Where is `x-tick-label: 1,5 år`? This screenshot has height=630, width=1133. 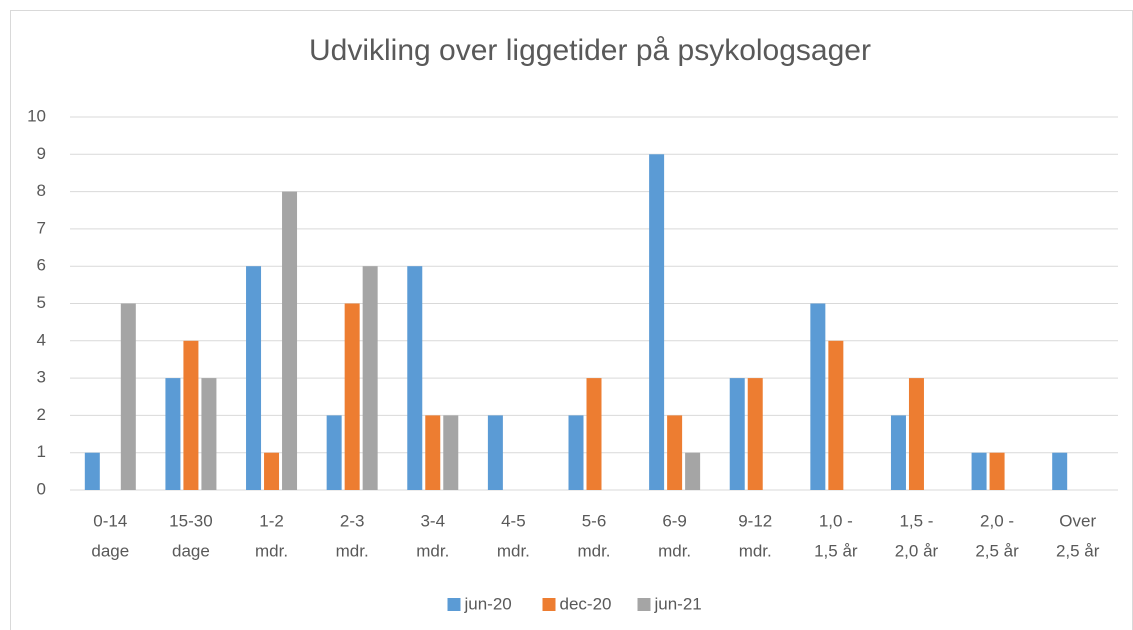
x-tick-label: 1,5 år is located at coordinates (836, 550).